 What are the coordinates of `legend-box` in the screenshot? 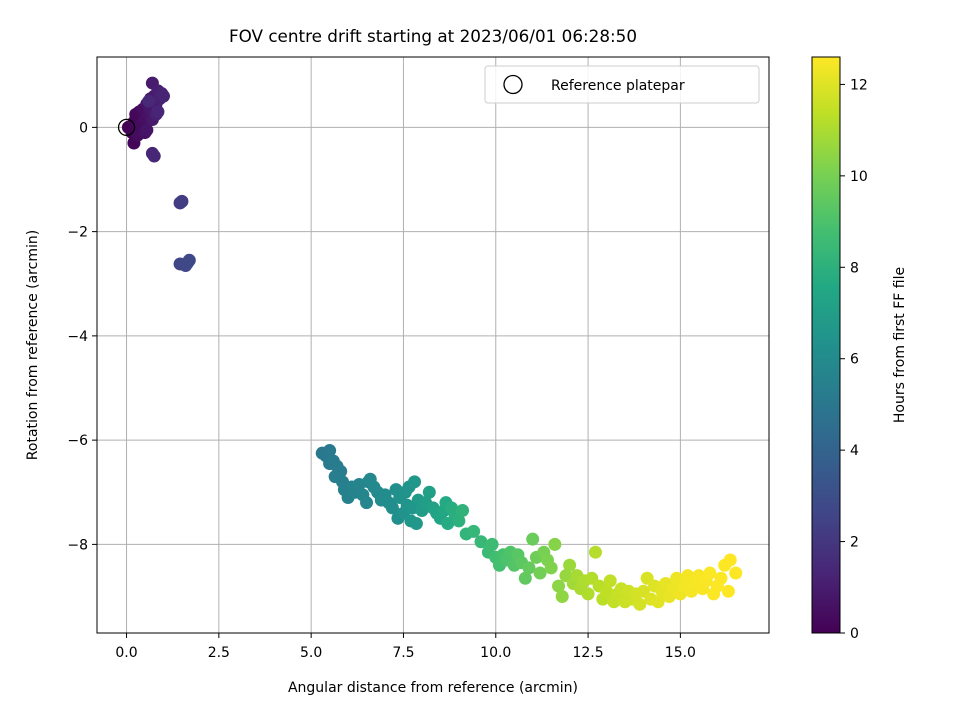 It's located at (622, 84).